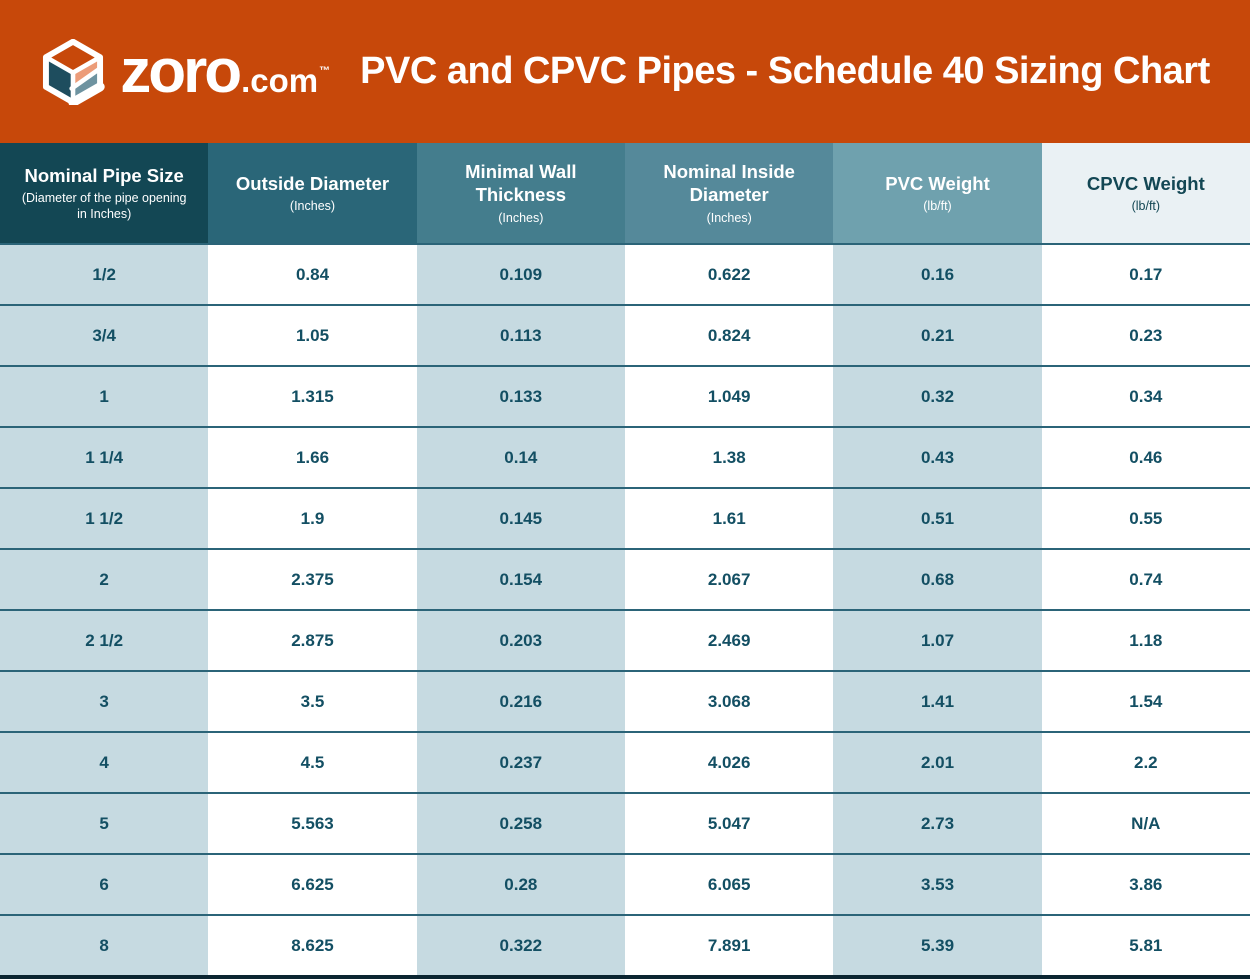 This screenshot has width=1250, height=979. What do you see at coordinates (937, 579) in the screenshot?
I see `table-cell: 0.68` at bounding box center [937, 579].